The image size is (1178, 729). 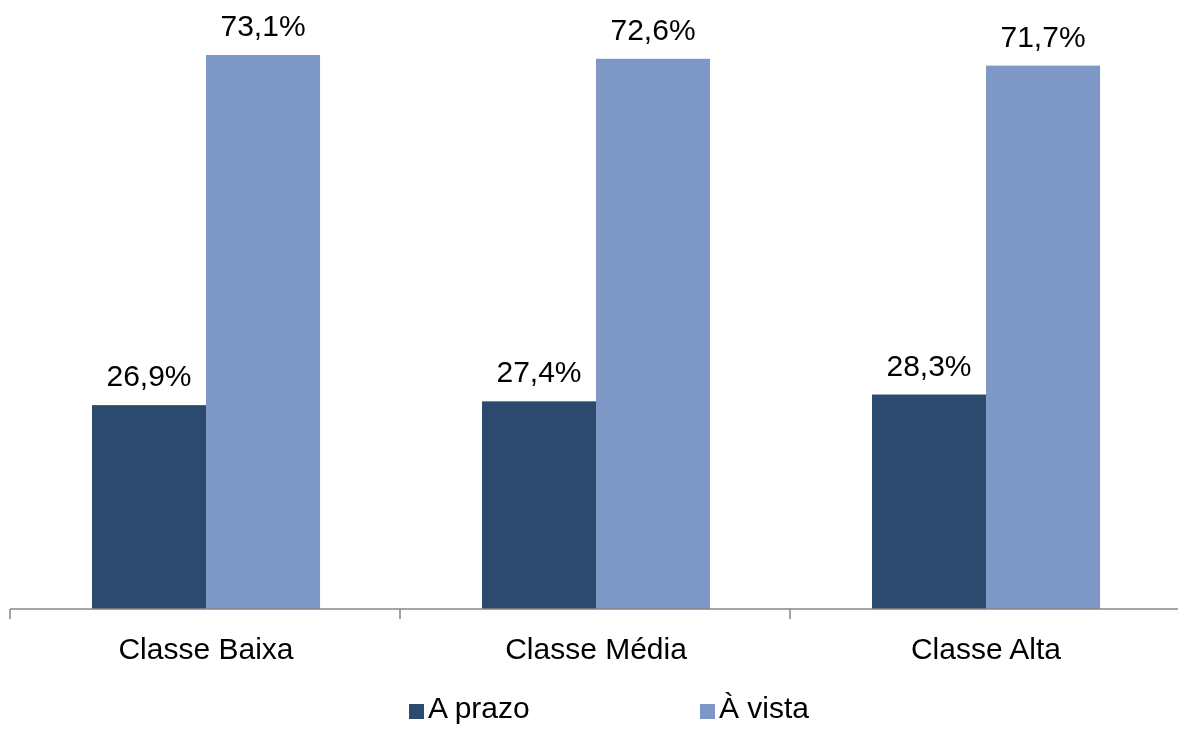 I want to click on x-tick-label: Classe Baixa, so click(x=206, y=648).